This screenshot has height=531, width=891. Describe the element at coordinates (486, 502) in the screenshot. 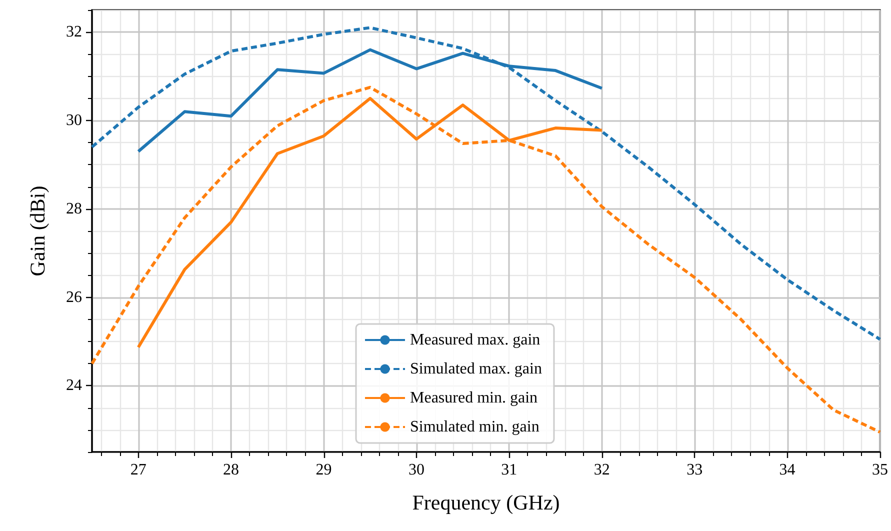

I see `x-axis-title: Frequency (GHz)` at that location.